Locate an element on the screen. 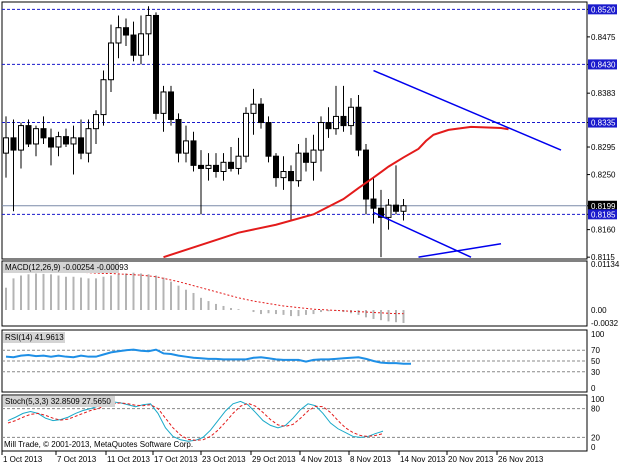 The width and height of the screenshot is (620, 467). macd-signal-line is located at coordinates (204, 291).